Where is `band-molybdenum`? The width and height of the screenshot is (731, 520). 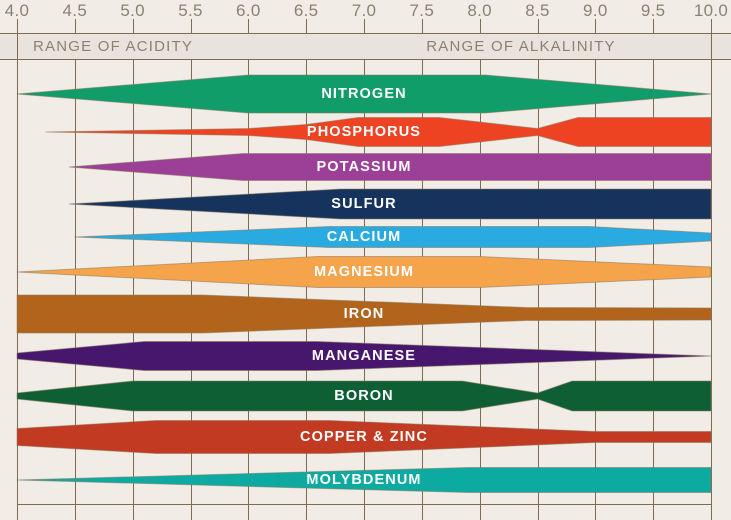 band-molybdenum is located at coordinates (364, 480).